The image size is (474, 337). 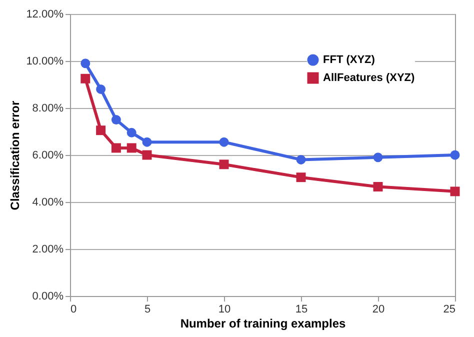 What do you see at coordinates (224, 310) in the screenshot?
I see `x-tick-label: 10` at bounding box center [224, 310].